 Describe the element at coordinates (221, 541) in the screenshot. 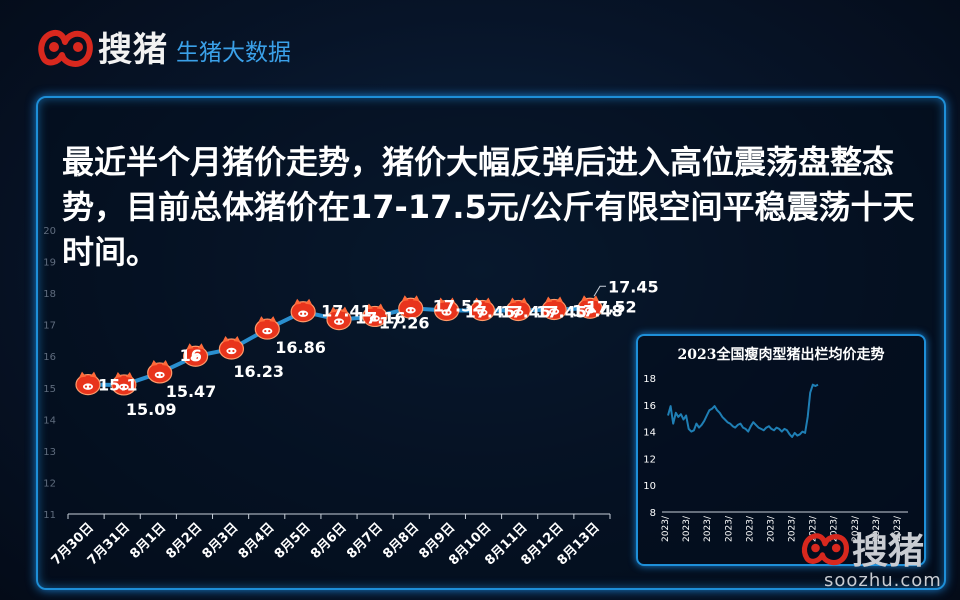

I see `x-tick-label: 8月3日` at that location.